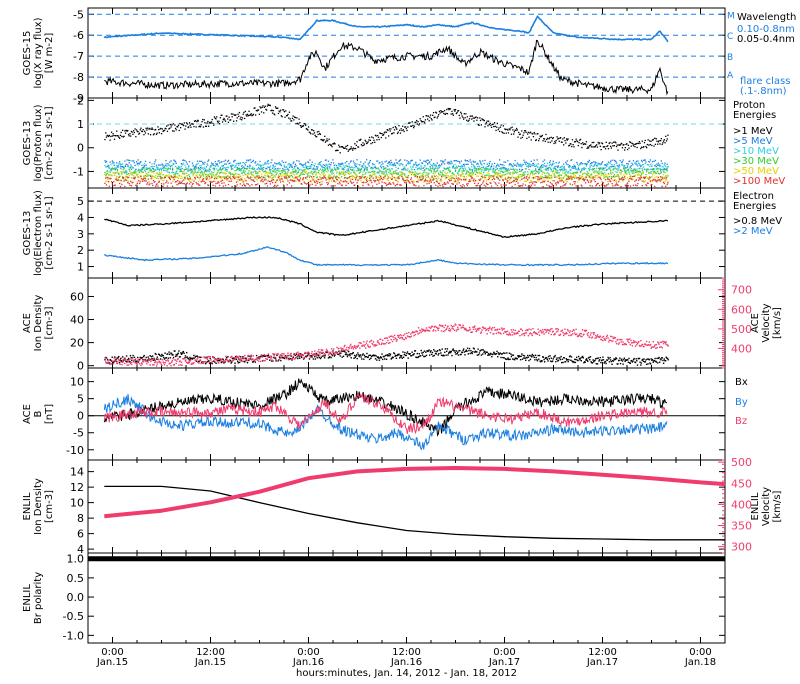  What do you see at coordinates (741, 462) in the screenshot?
I see `y2-tick-label: 500` at bounding box center [741, 462].